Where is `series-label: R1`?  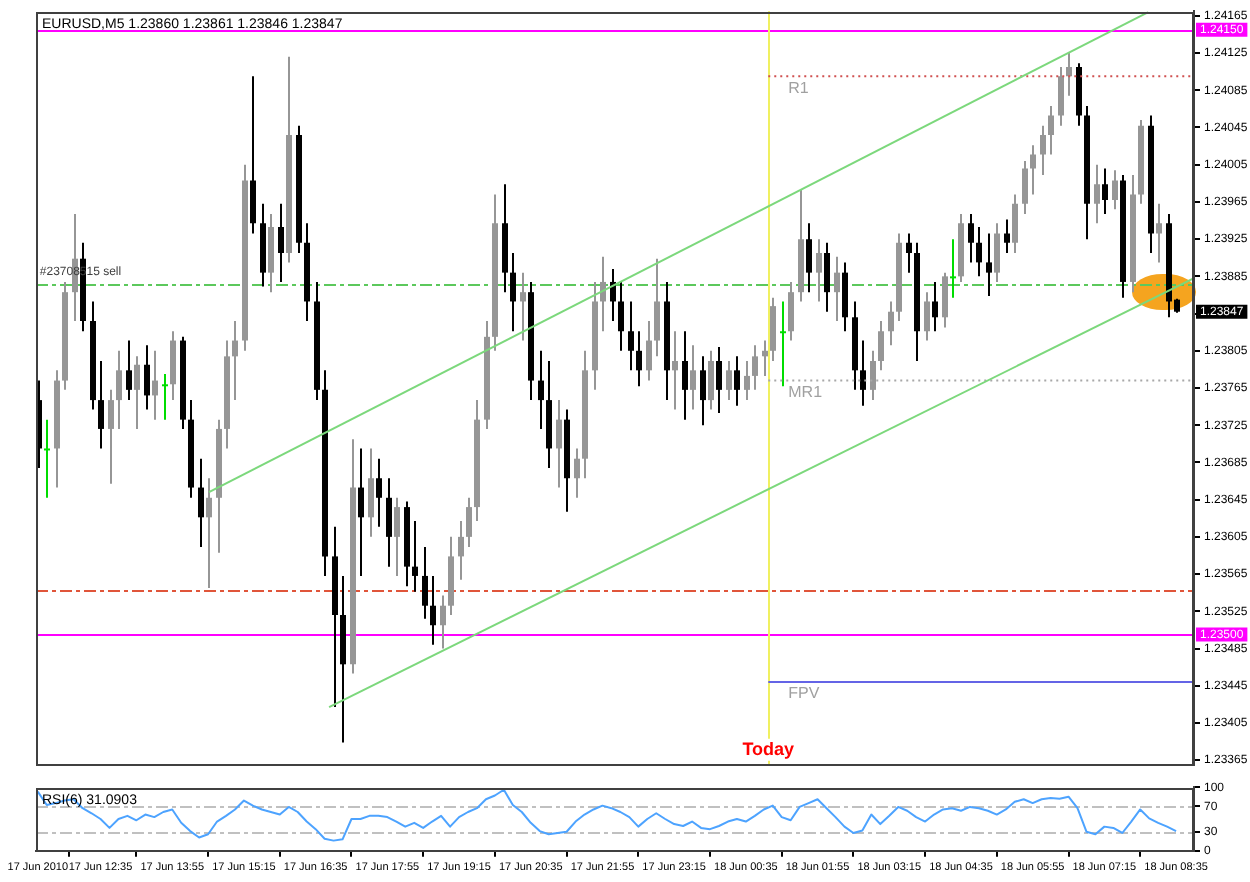 series-label: R1 is located at coordinates (799, 87).